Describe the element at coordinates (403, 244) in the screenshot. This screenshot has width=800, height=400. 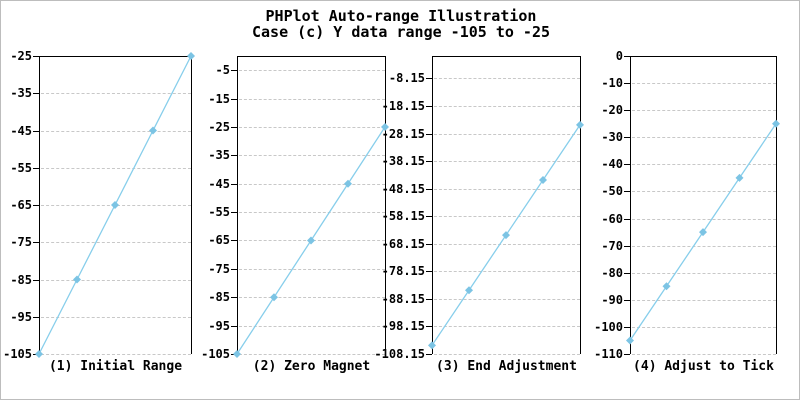
I see `y-tick-label: -68.15` at that location.